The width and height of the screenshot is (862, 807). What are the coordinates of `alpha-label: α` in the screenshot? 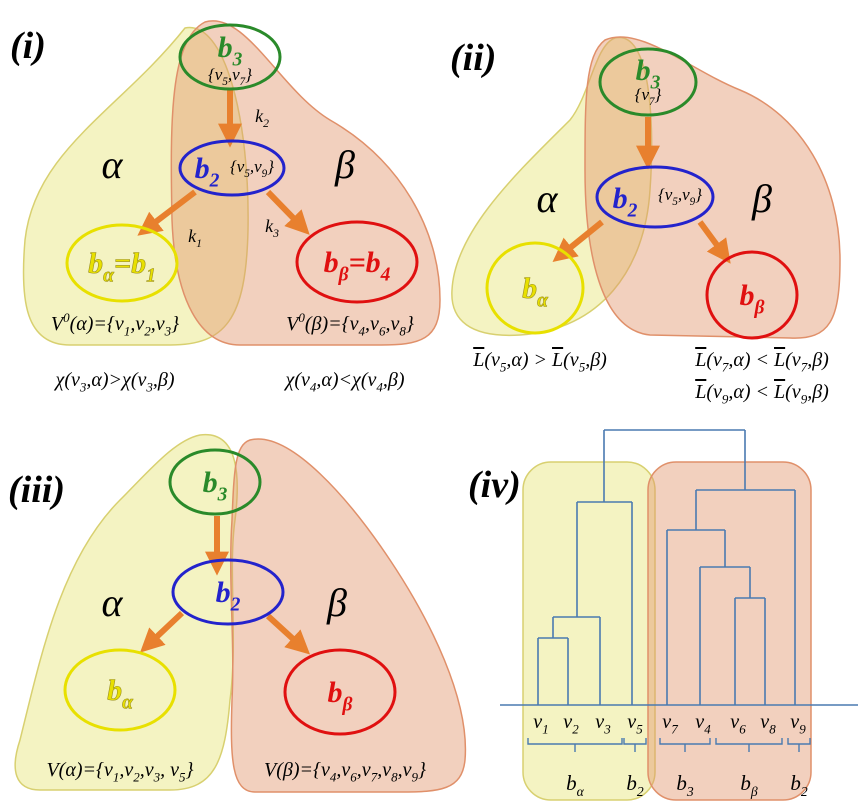 It's located at (113, 602).